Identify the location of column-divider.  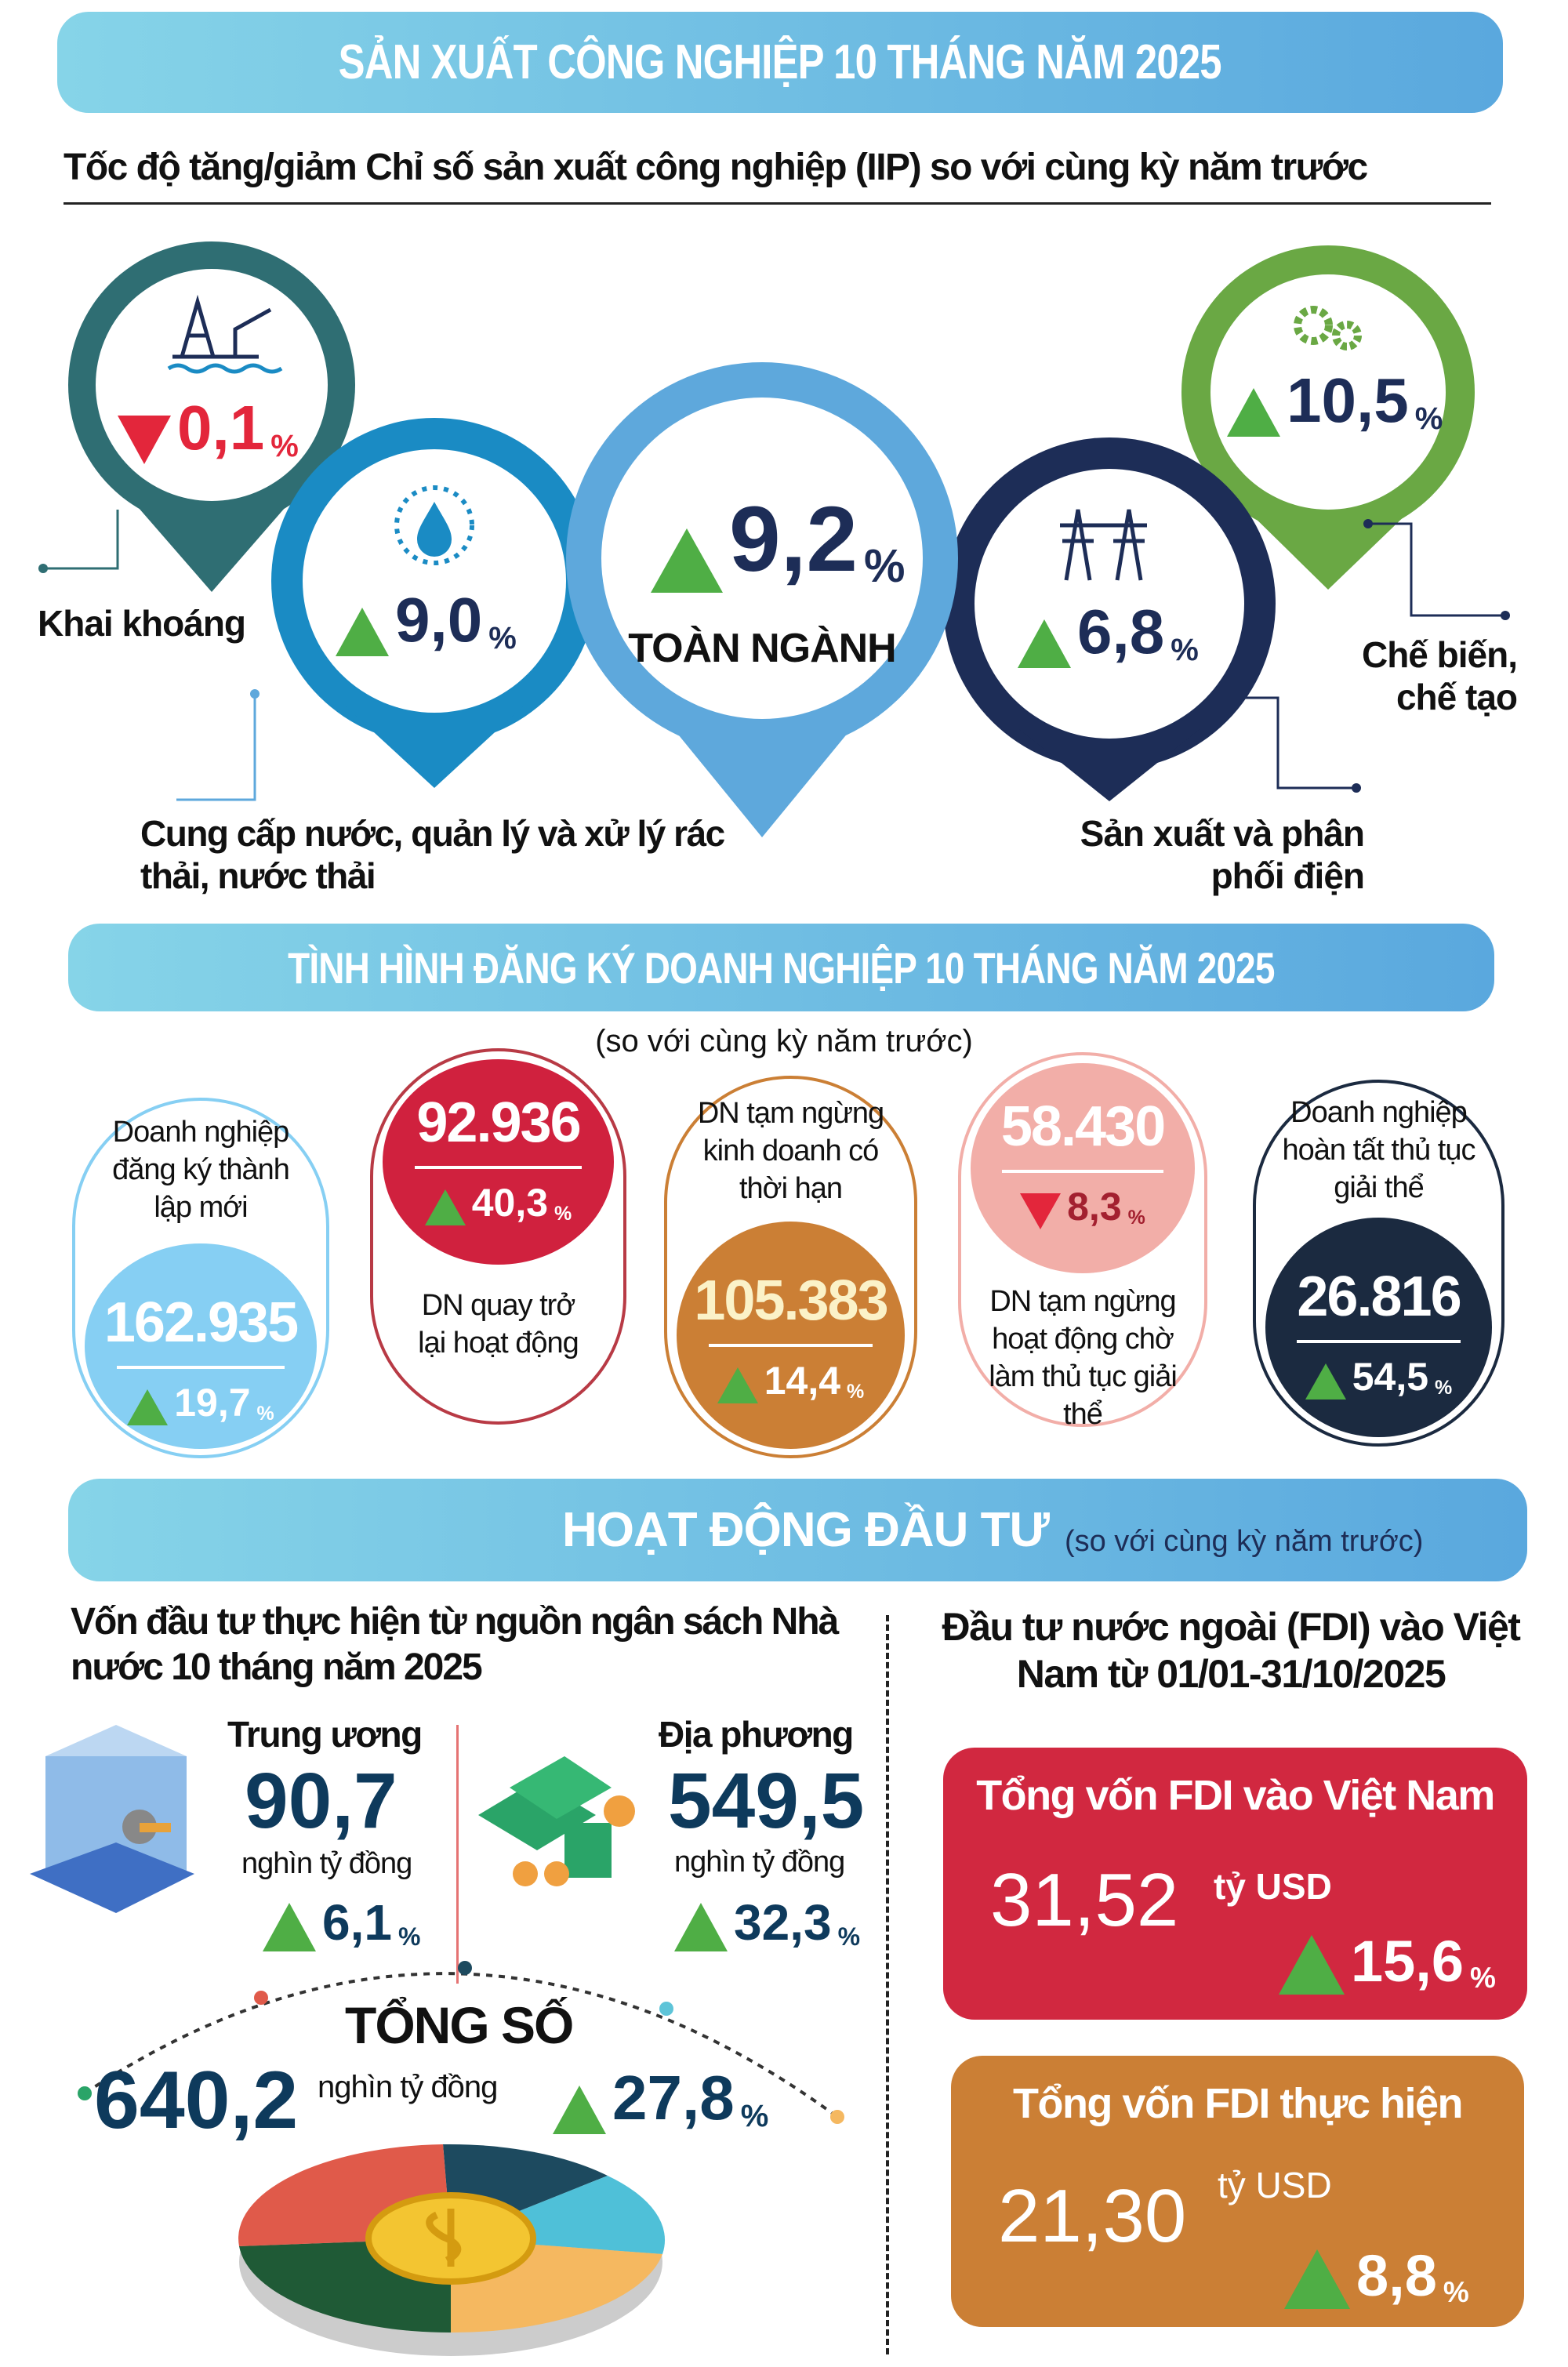
(887, 1984).